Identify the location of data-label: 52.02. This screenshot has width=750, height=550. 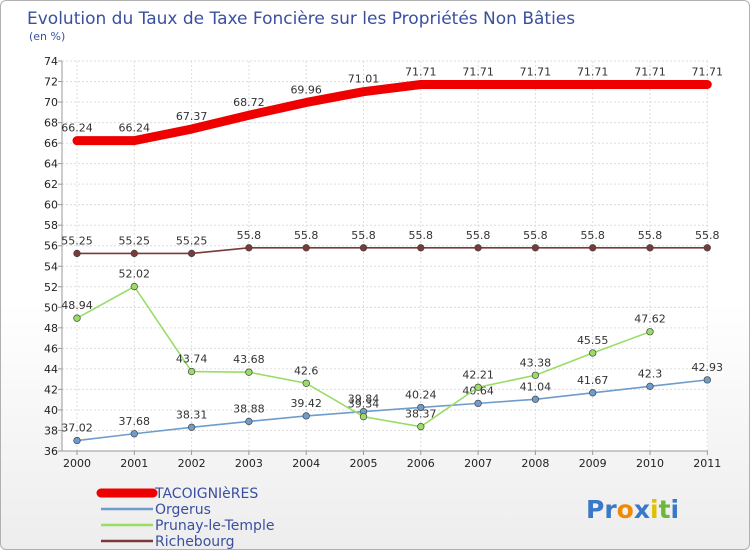
(135, 274).